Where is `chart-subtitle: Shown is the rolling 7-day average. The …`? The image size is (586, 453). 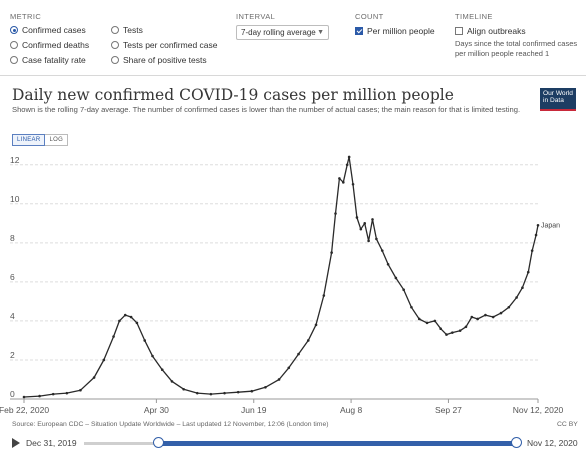 chart-subtitle: Shown is the rolling 7-day average. The … is located at coordinates (266, 109).